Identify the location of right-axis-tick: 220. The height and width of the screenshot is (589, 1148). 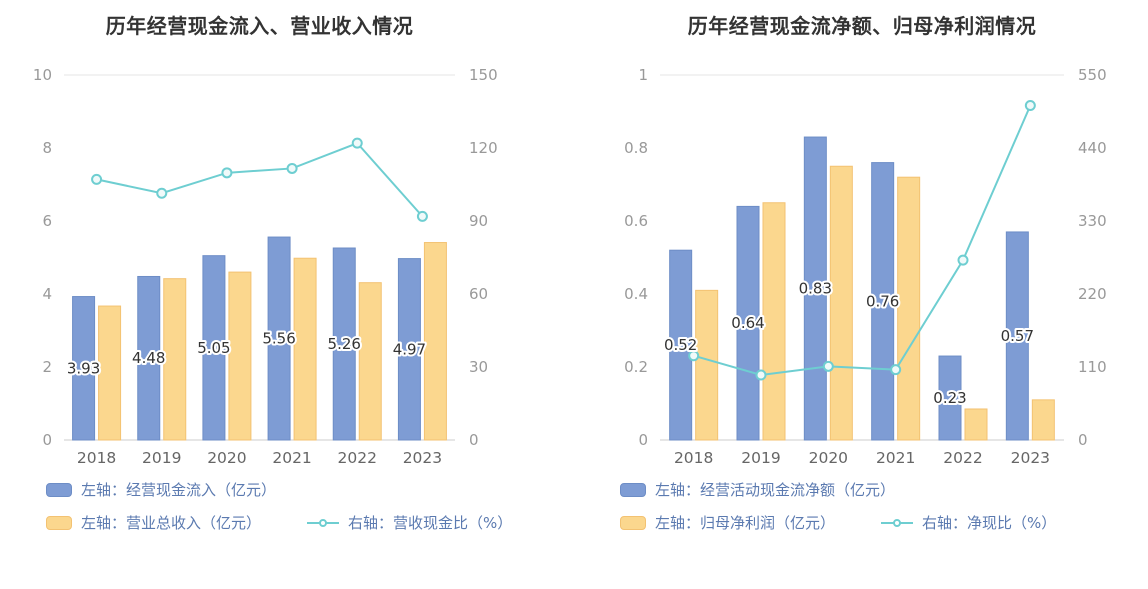
(1092, 294).